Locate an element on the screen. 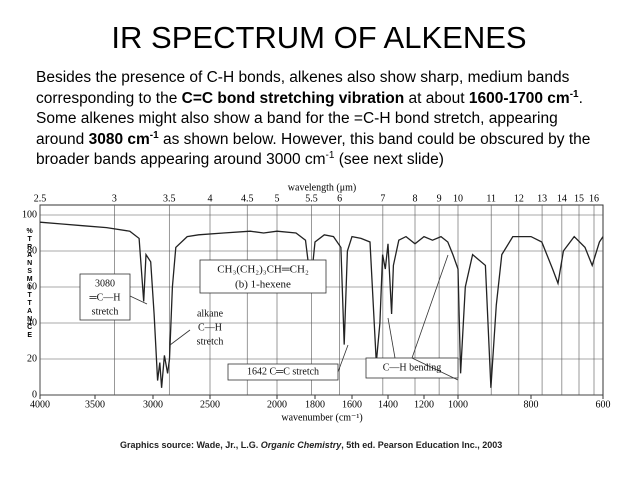 The width and height of the screenshot is (638, 479). x2-tick-label: 10 is located at coordinates (458, 198).